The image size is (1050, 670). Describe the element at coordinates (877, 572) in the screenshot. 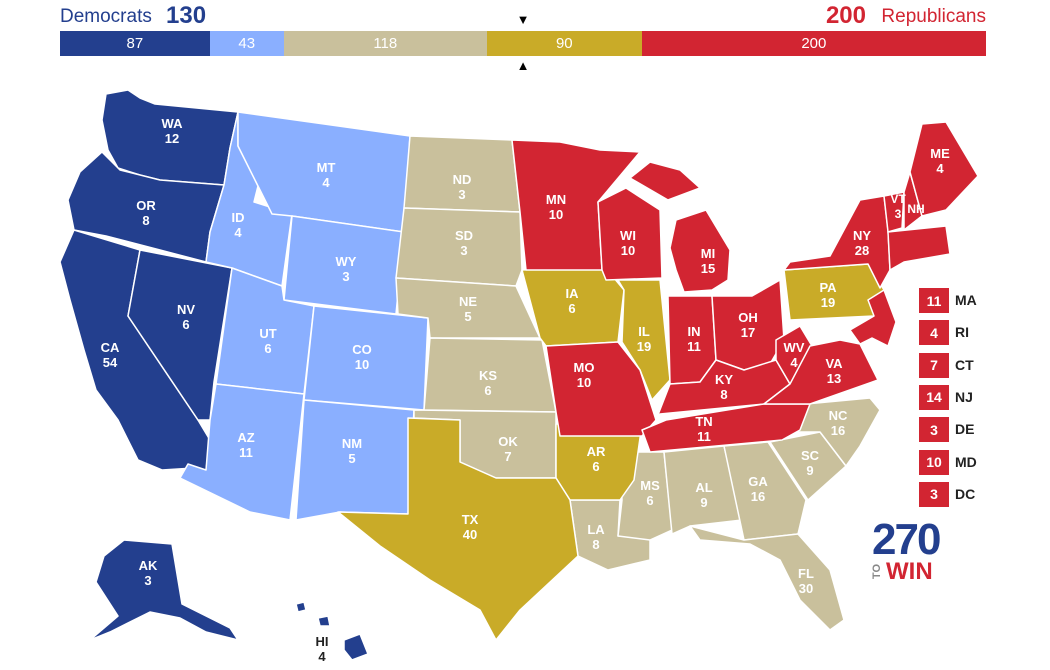

I see `logo-to: TO` at that location.